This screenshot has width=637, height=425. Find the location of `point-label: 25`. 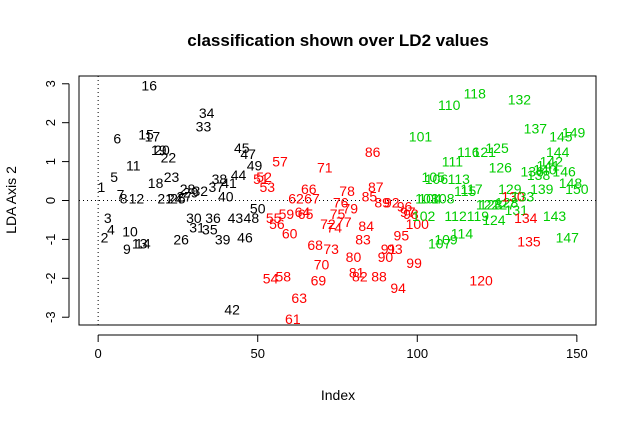

point-label: 25 is located at coordinates (178, 199).